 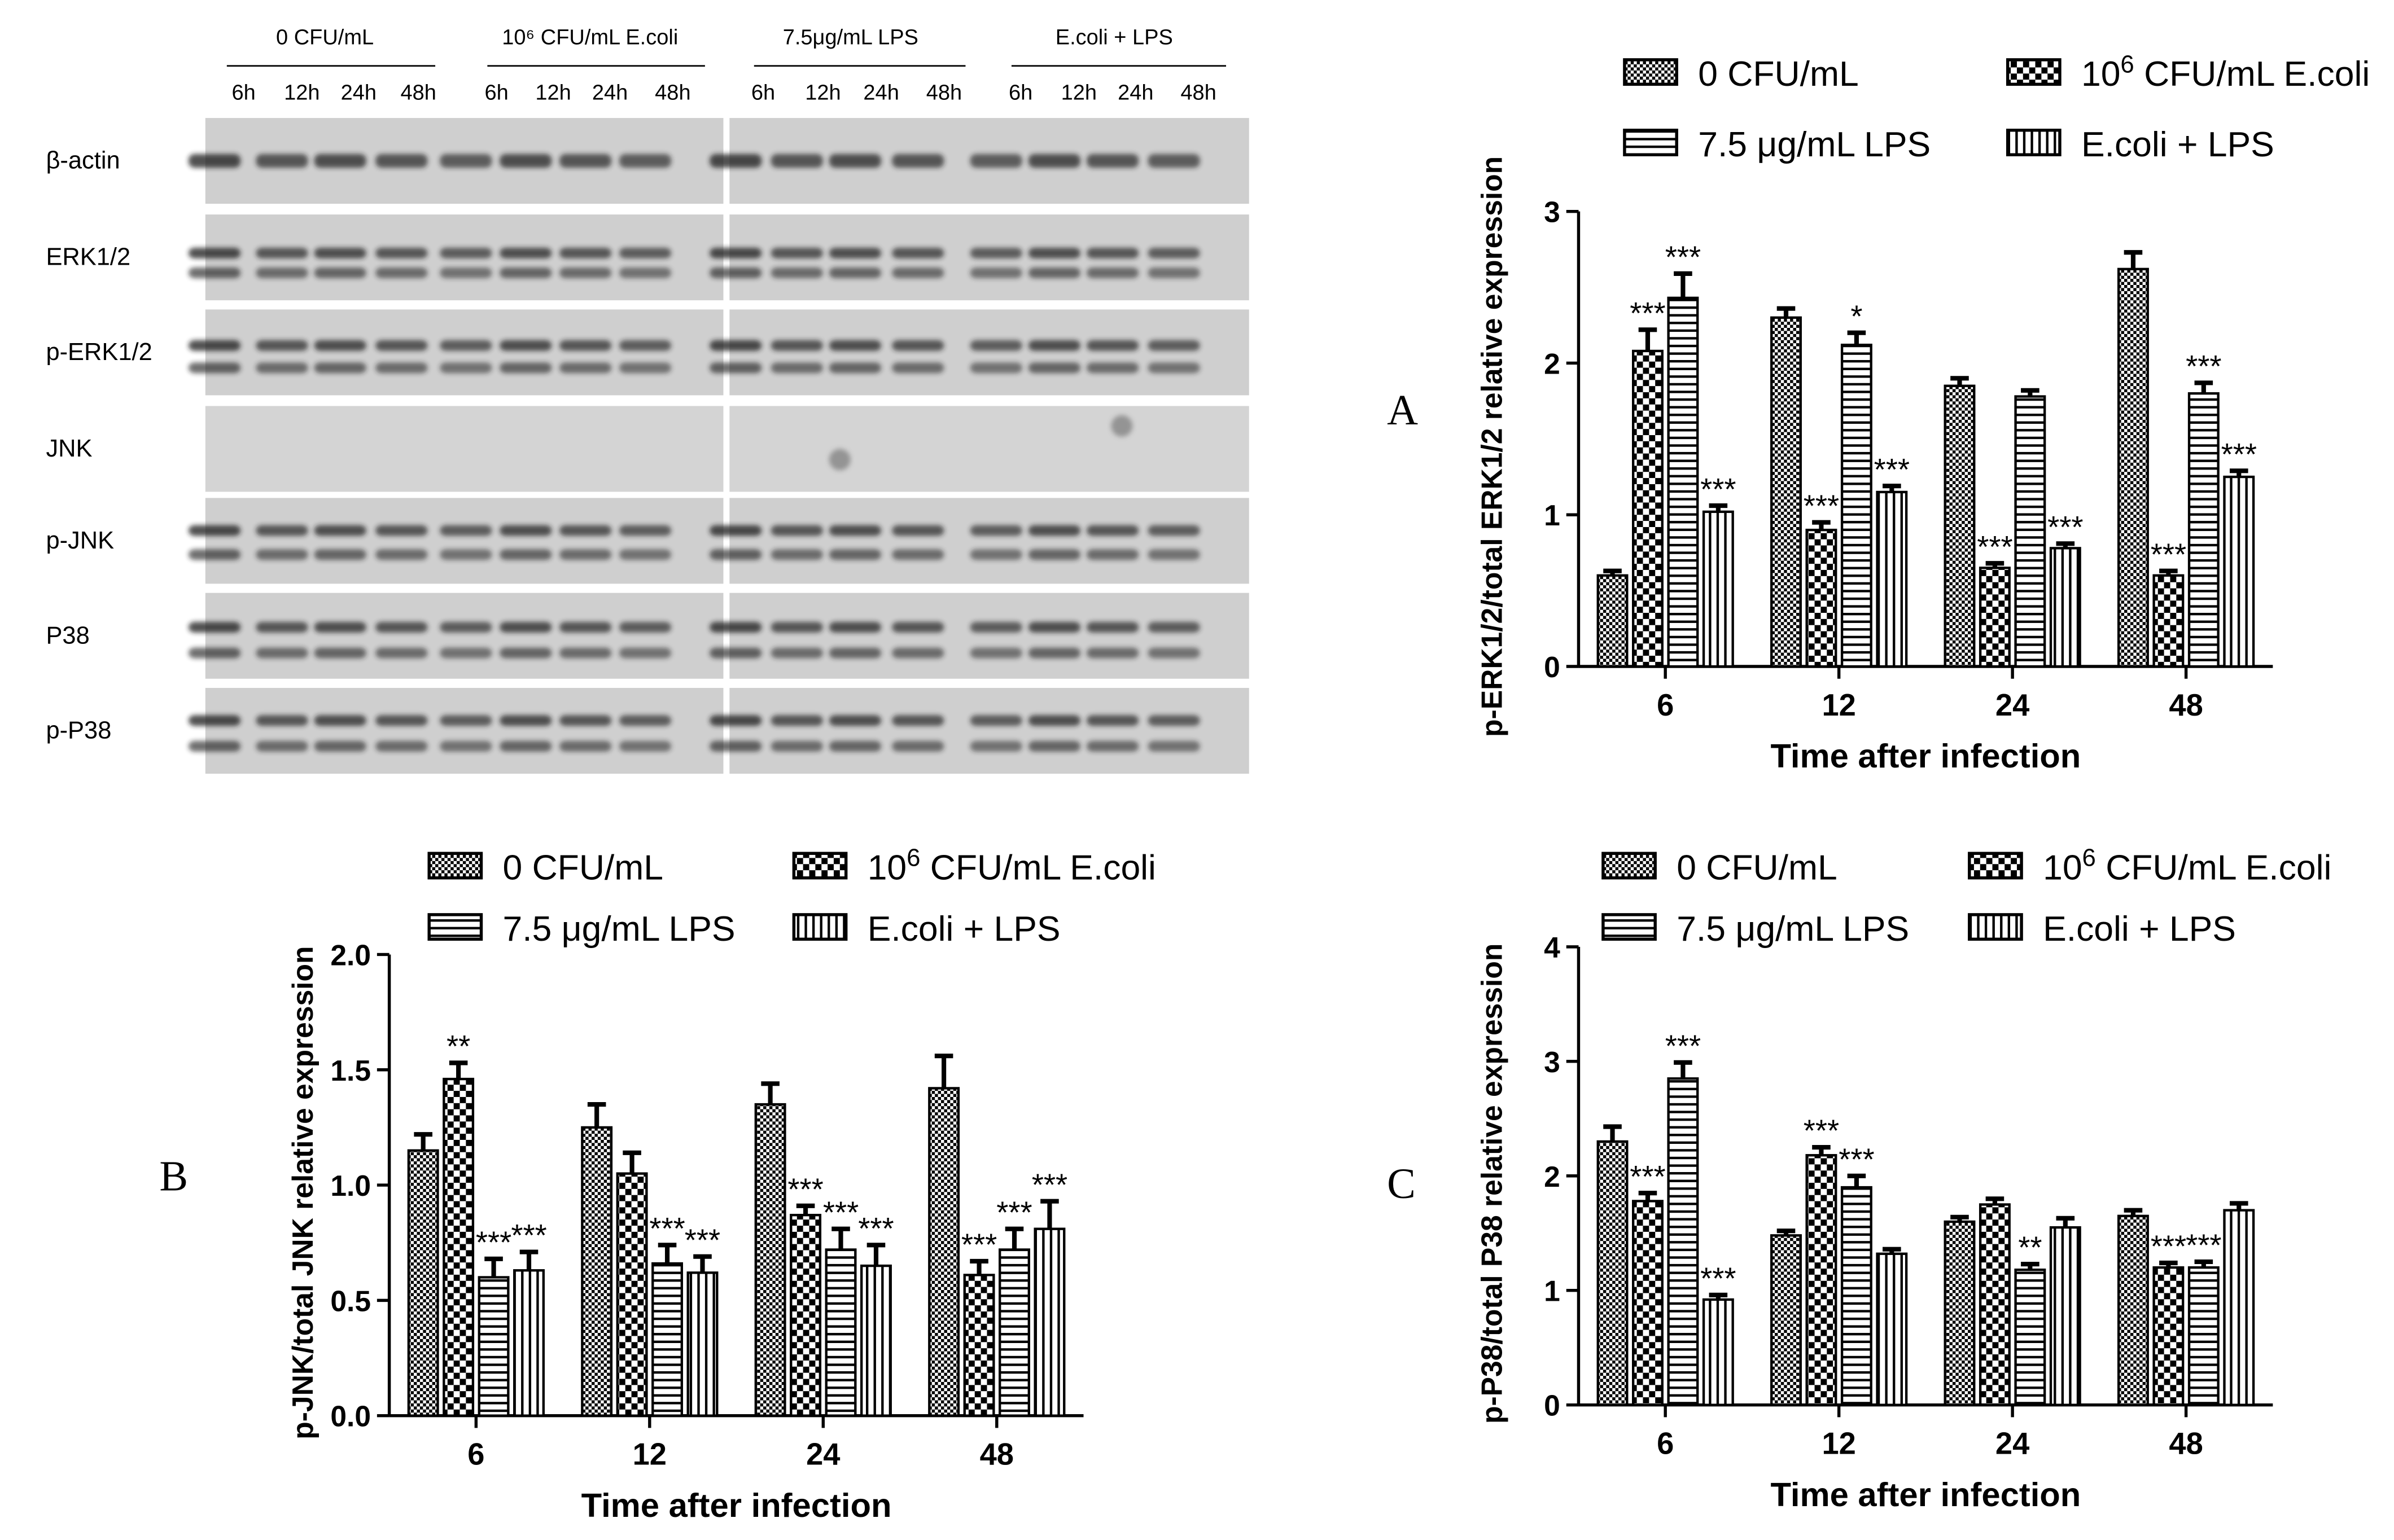 I want to click on legend-label: 7.5 μg/mL LPS, so click(x=1814, y=144).